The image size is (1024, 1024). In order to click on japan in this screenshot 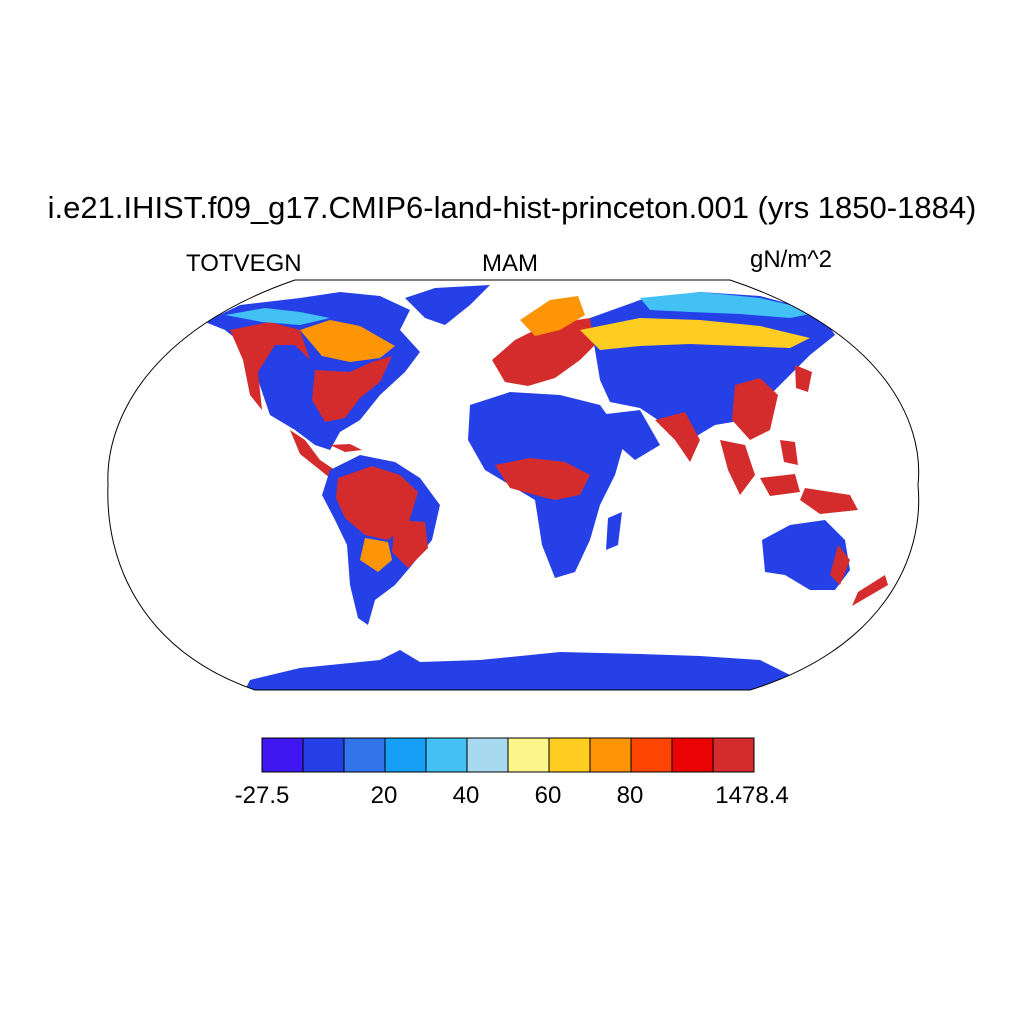, I will do `click(803, 378)`.